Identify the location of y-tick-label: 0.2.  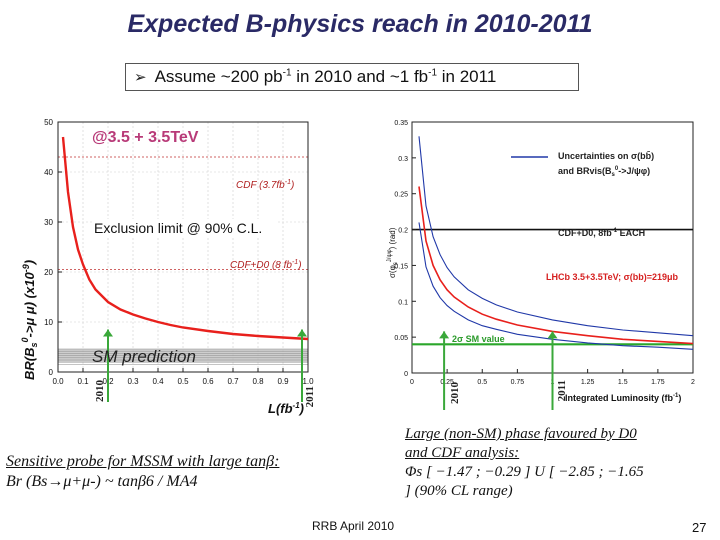
(403, 231).